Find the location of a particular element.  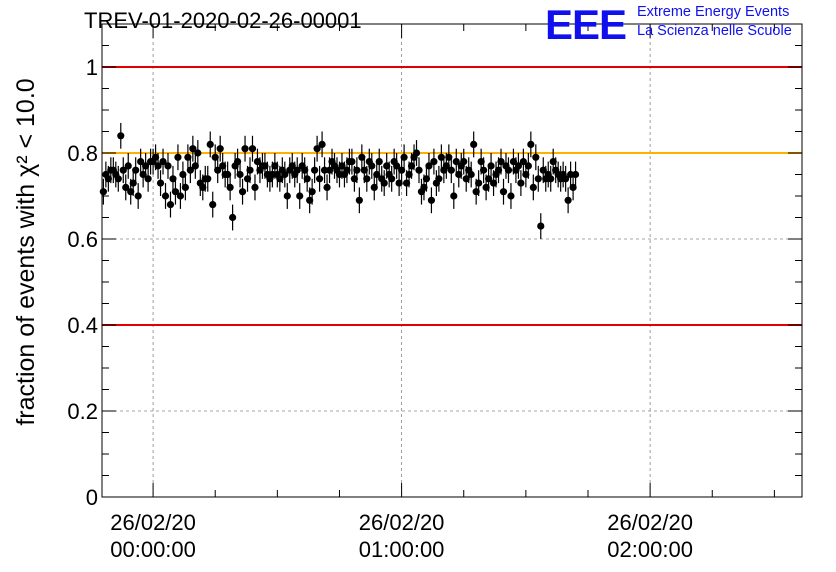

x-tick-label-date: 26/02/20 is located at coordinates (402, 522).